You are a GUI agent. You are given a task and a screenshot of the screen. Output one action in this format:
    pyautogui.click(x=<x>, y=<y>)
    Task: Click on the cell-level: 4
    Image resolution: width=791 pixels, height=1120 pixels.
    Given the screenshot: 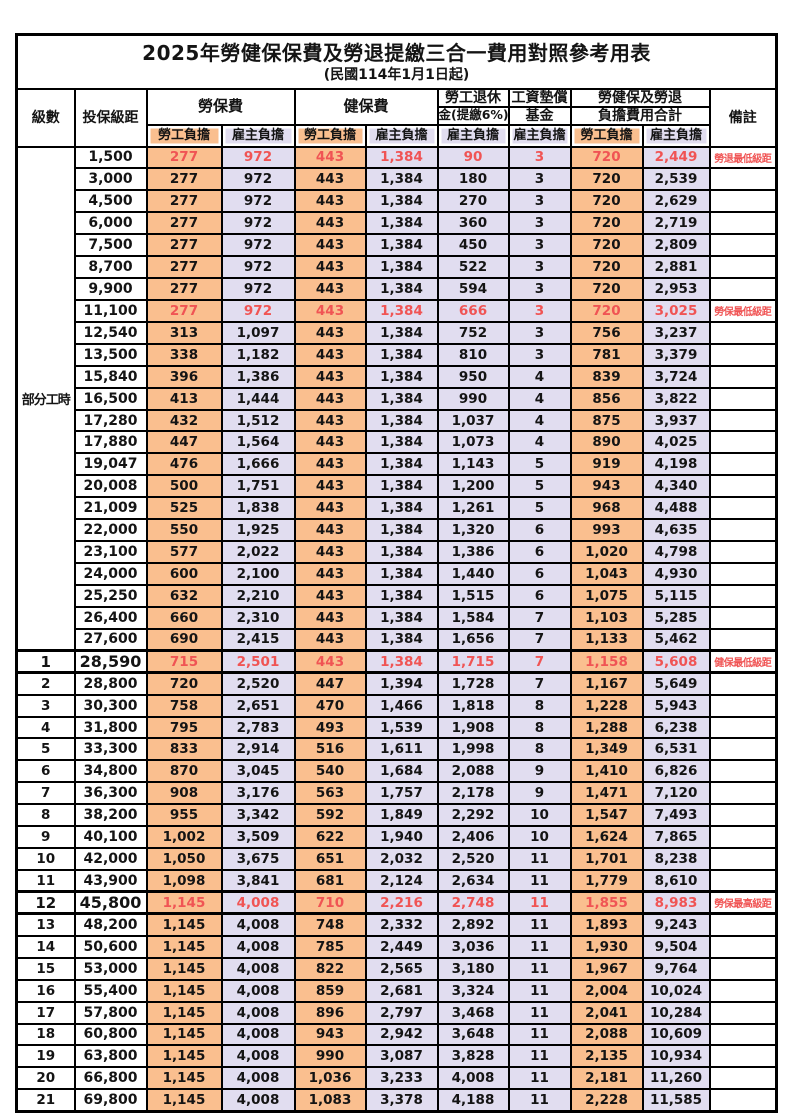 What is the action you would take?
    pyautogui.click(x=45, y=727)
    